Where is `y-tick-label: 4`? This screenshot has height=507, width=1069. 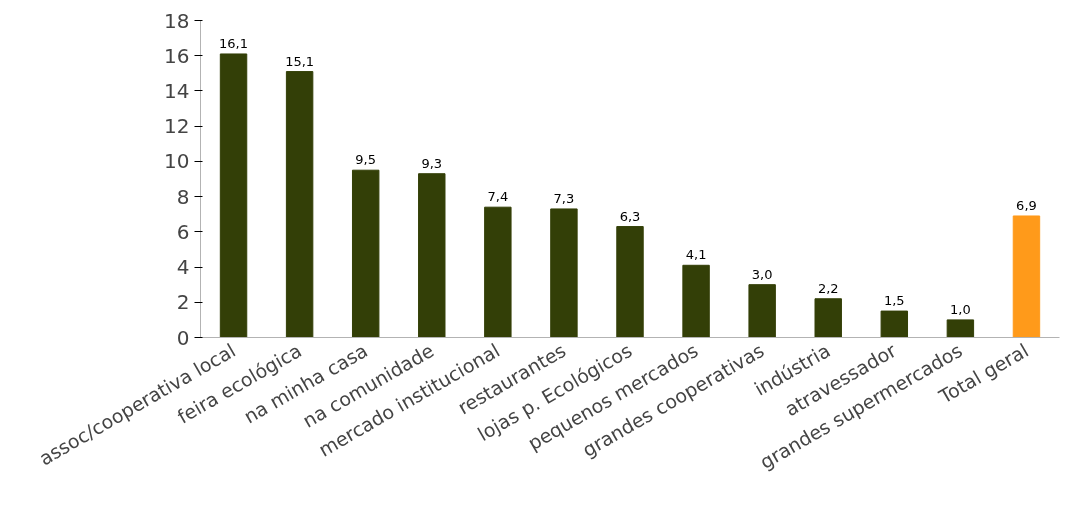
y-tick-label: 4 is located at coordinates (183, 267).